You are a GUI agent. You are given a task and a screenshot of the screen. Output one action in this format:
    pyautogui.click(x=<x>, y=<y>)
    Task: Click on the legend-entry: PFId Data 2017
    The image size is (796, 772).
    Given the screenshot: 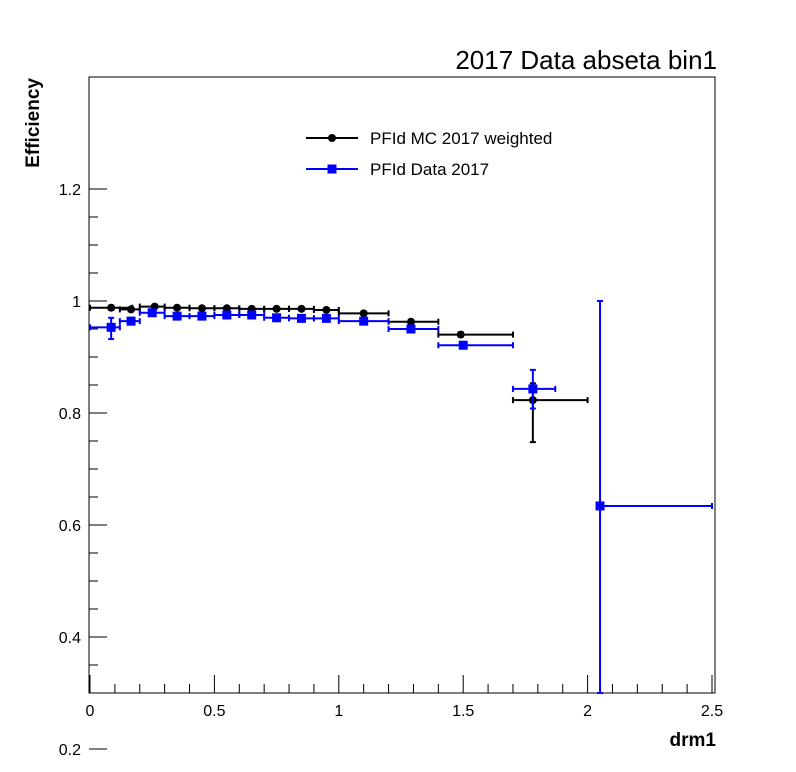 What is the action you would take?
    pyautogui.click(x=397, y=169)
    